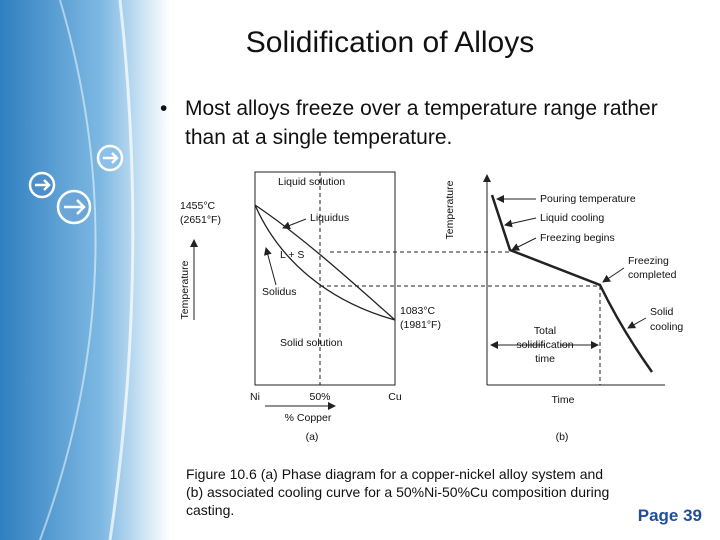 The image size is (720, 540). I want to click on annotation: 1455°C, so click(198, 206).